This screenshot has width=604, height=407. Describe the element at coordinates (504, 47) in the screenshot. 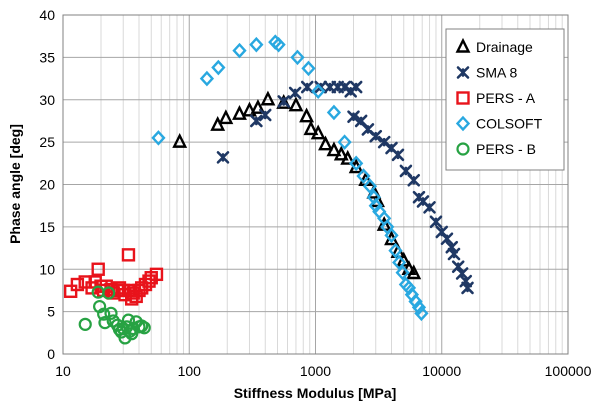

I see `legend-label-drainage: Drainage` at that location.